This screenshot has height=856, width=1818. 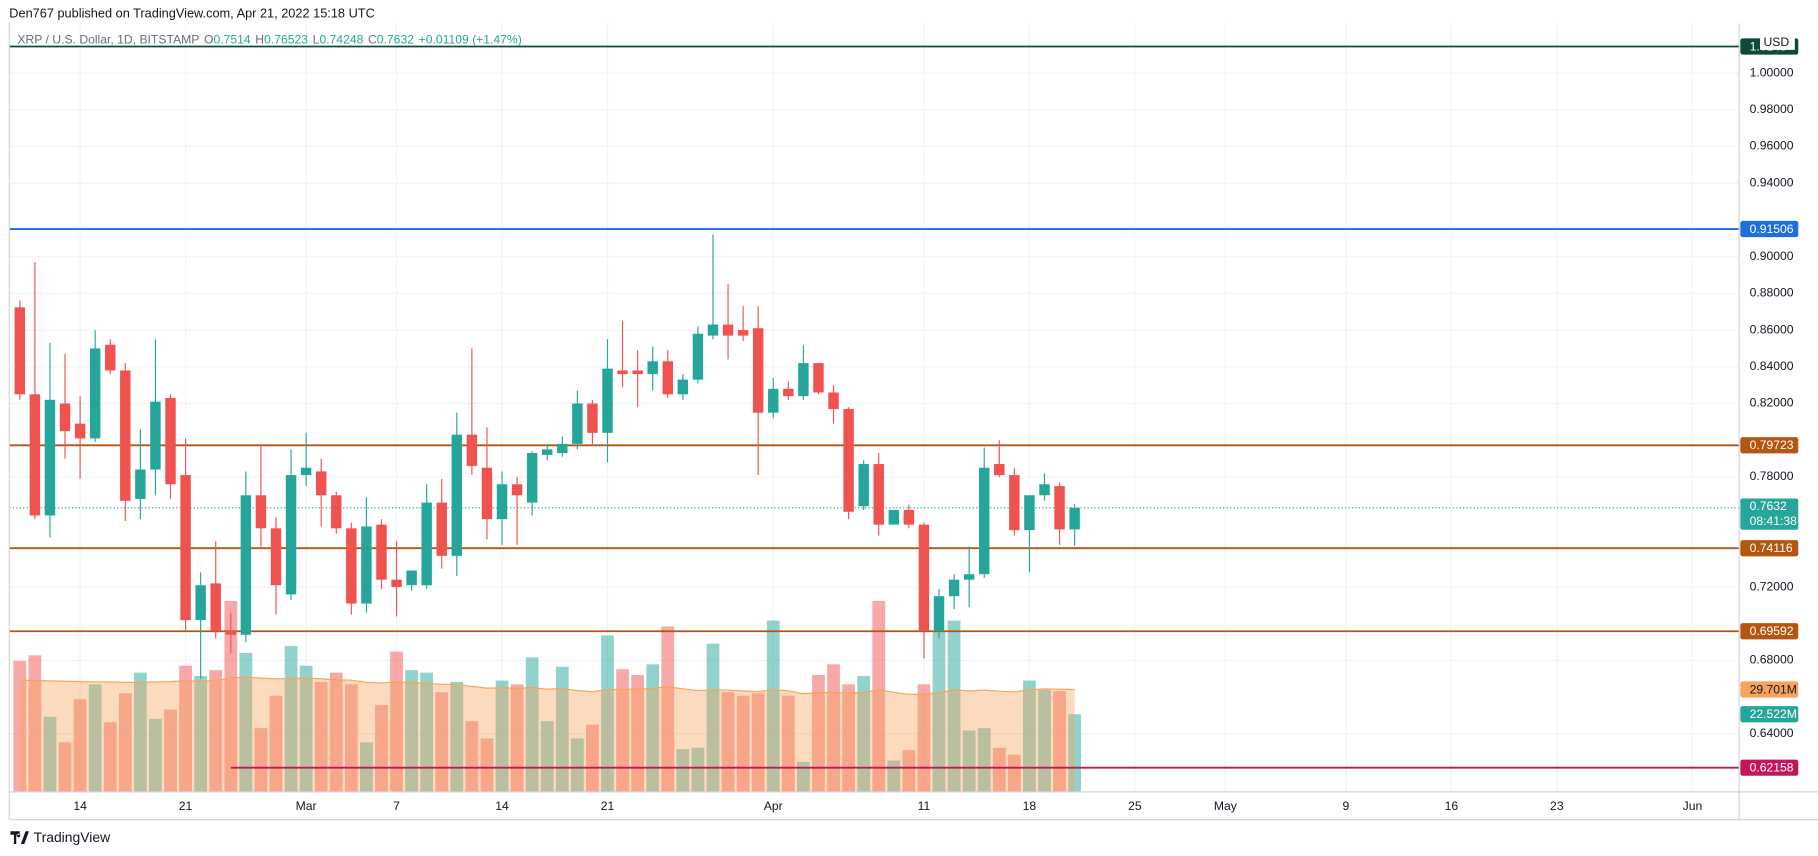 I want to click on level-tag-label: 0.91506, so click(x=1772, y=229).